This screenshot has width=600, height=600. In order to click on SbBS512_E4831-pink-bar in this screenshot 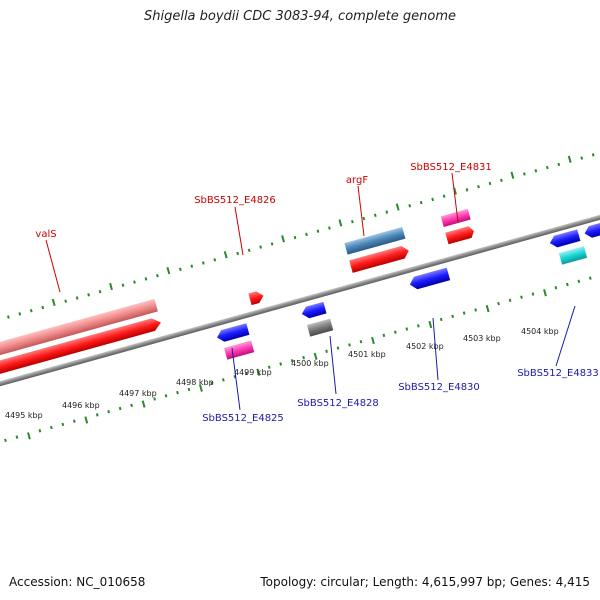, I will do `click(455, 217)`.